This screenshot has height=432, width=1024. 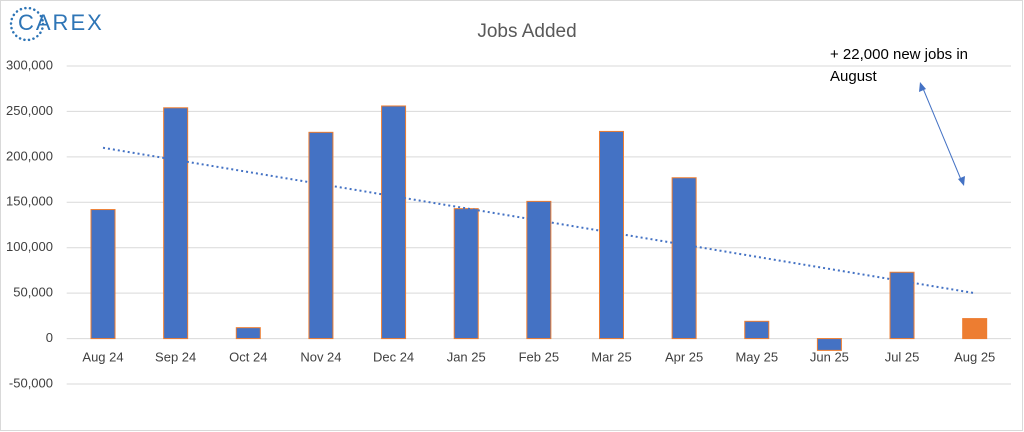 What do you see at coordinates (61, 22) in the screenshot?
I see `logo-text: CAREX` at bounding box center [61, 22].